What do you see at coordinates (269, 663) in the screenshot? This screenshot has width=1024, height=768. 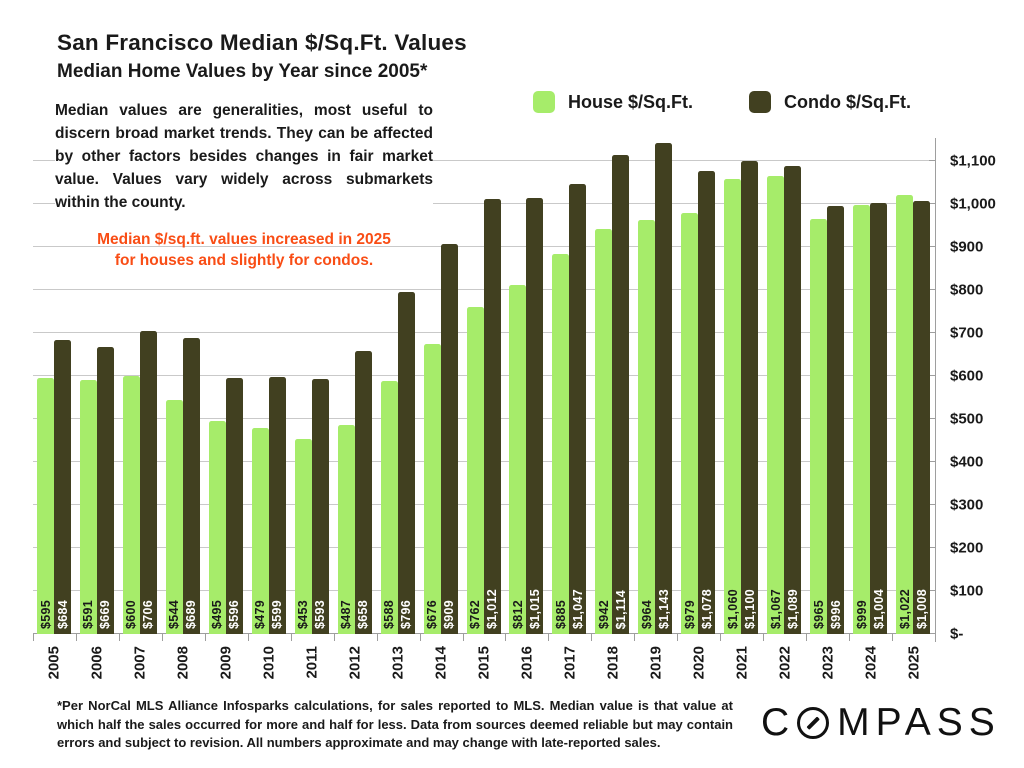 I see `x-axis-year-label: 2010` at bounding box center [269, 663].